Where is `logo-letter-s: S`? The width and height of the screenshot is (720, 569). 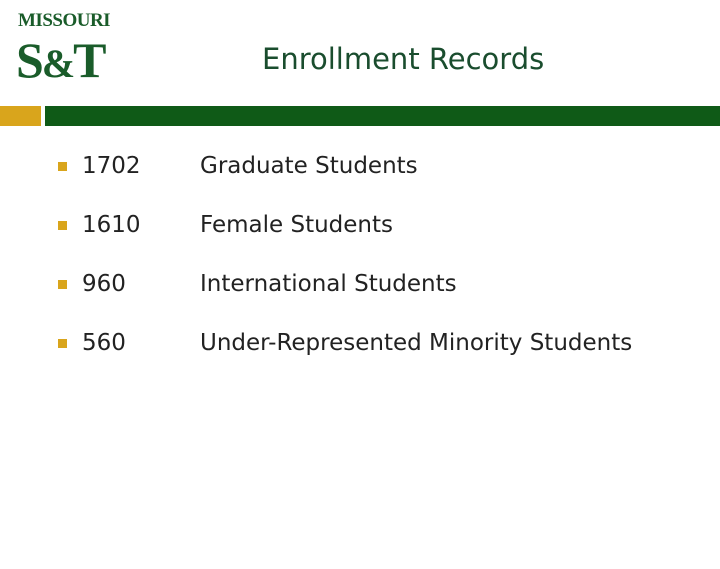 logo-letter-s: S is located at coordinates (30, 60).